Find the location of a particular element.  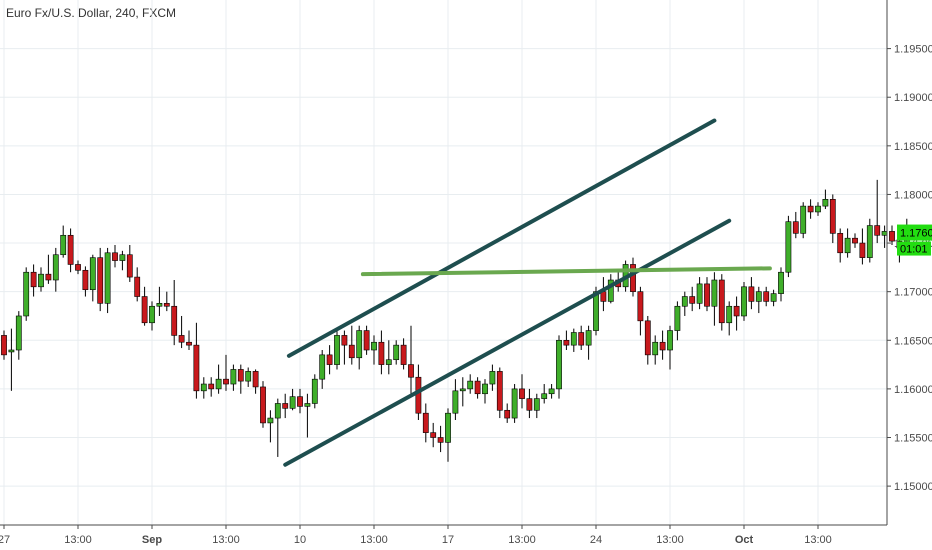

y-tick-label: 1.18500 is located at coordinates (913, 147).